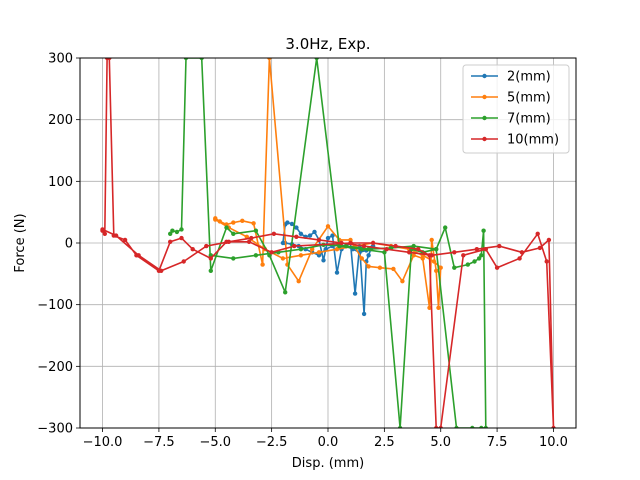  I want to click on y-tick-label: 300, so click(60, 59).